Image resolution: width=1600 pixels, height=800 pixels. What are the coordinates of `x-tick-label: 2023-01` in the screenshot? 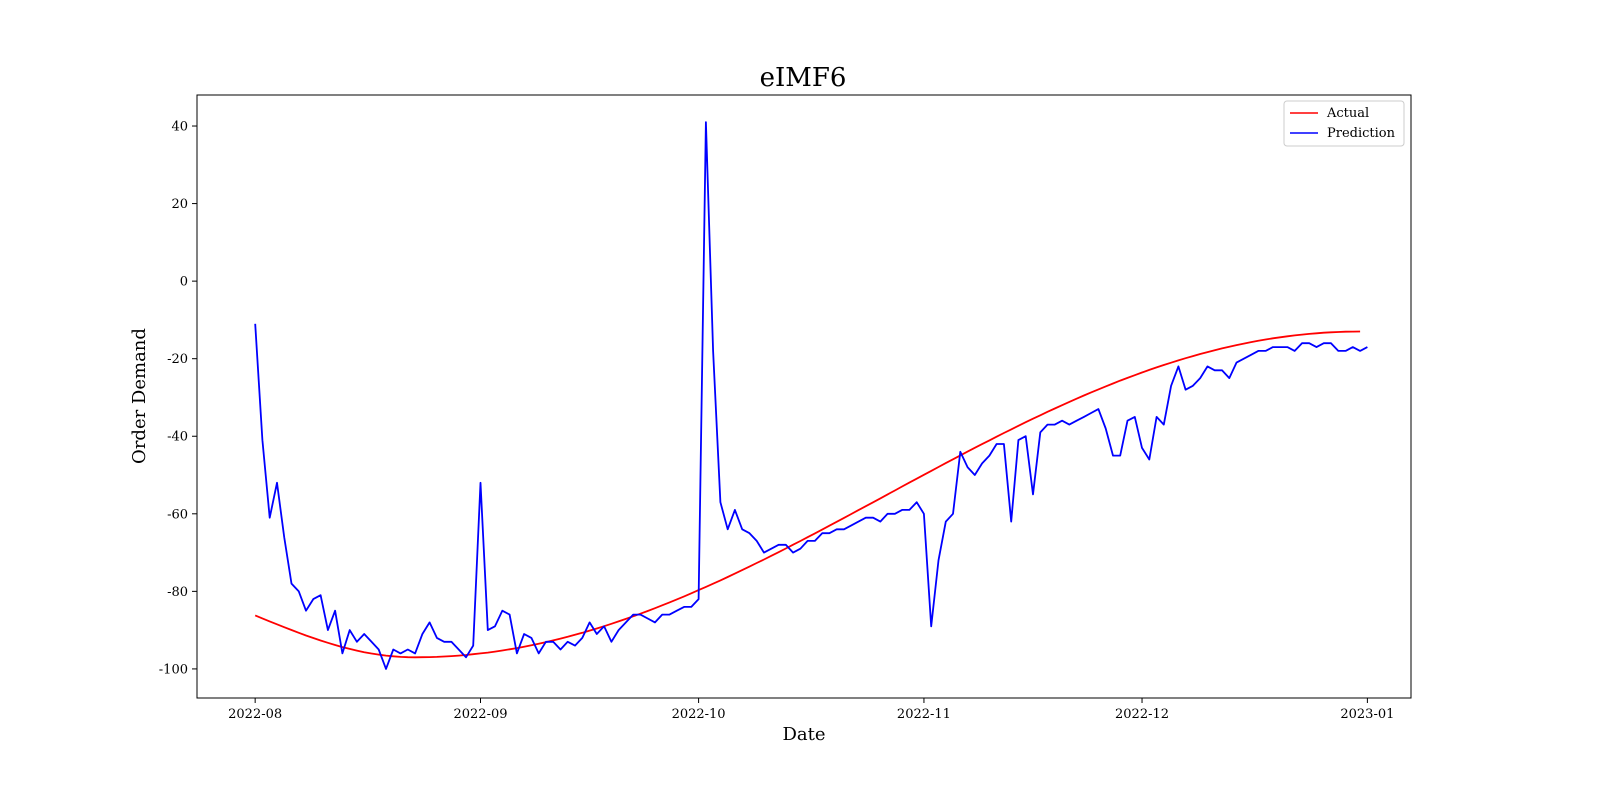 It's located at (1367, 714).